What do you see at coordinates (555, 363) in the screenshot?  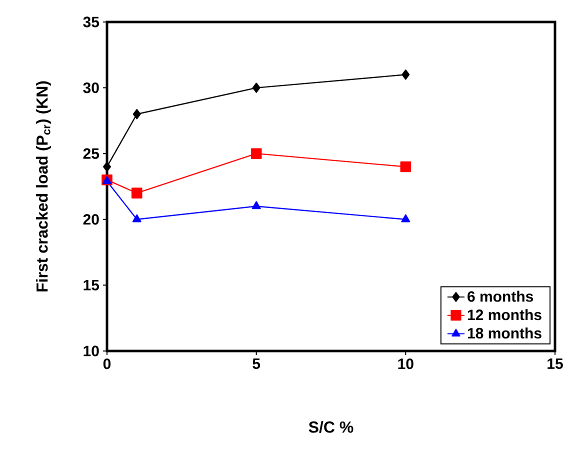 I see `x-tick-label: 15` at bounding box center [555, 363].